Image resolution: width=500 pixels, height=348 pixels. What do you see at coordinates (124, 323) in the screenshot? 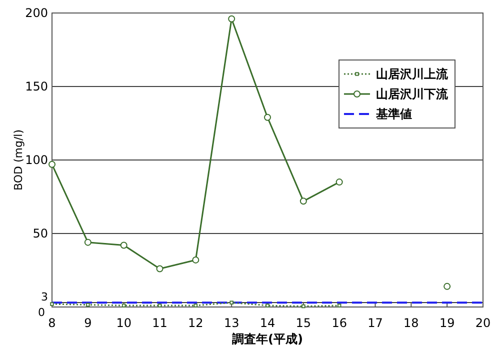
I see `x-tick-label: 10` at bounding box center [124, 323].